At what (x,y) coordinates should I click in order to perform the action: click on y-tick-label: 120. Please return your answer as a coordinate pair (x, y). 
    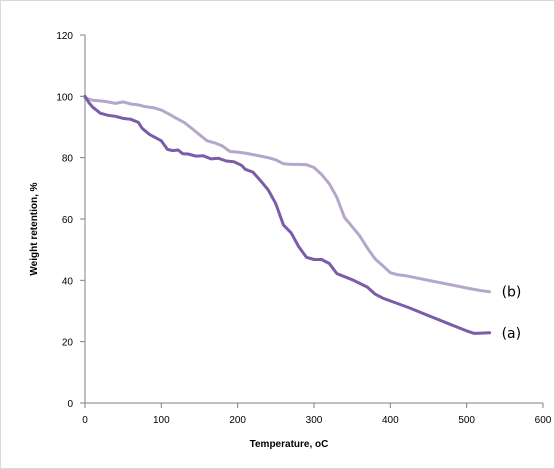
    Looking at the image, I should click on (64, 36).